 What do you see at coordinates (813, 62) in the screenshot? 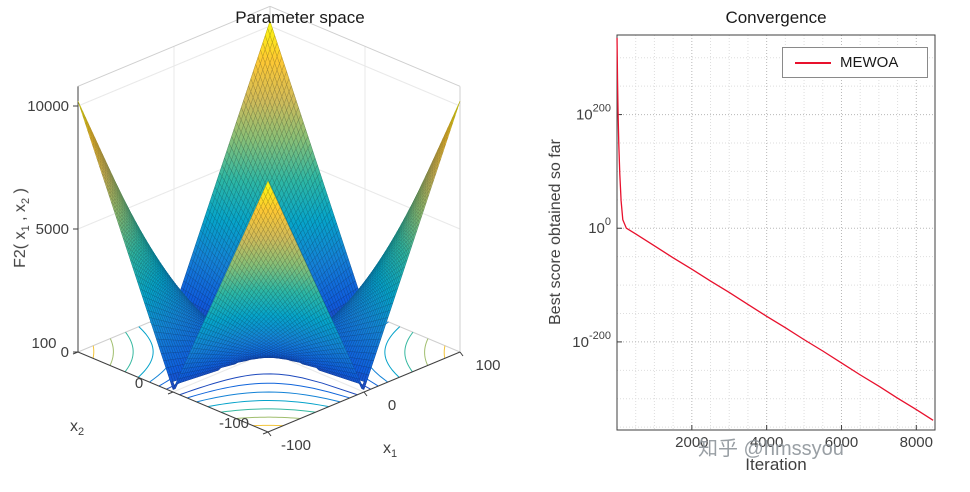
I see `mewoa-line-swatch` at bounding box center [813, 62].